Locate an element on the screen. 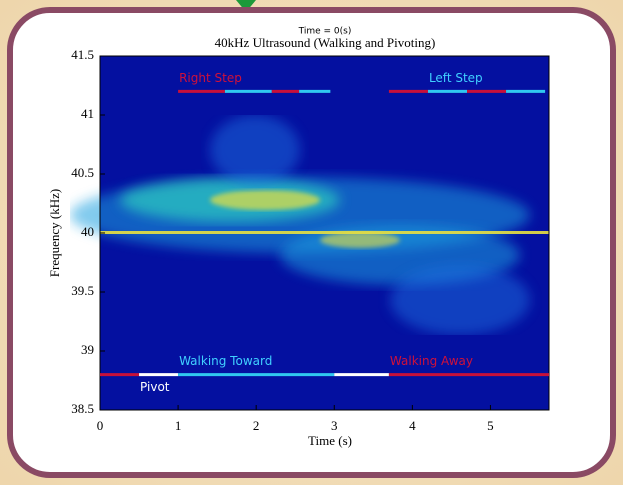 The image size is (623, 485). annotation-label: Left Step is located at coordinates (456, 78).